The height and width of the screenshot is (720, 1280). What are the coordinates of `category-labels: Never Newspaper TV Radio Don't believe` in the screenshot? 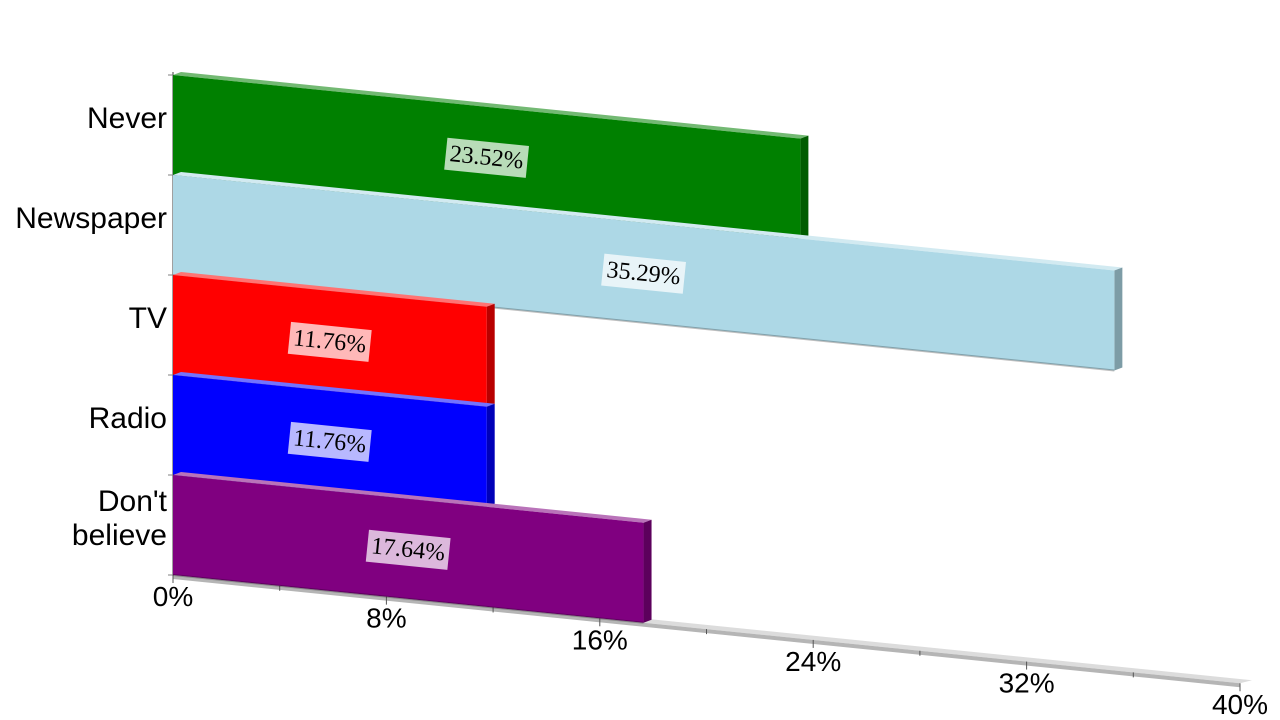 It's located at (91, 327).